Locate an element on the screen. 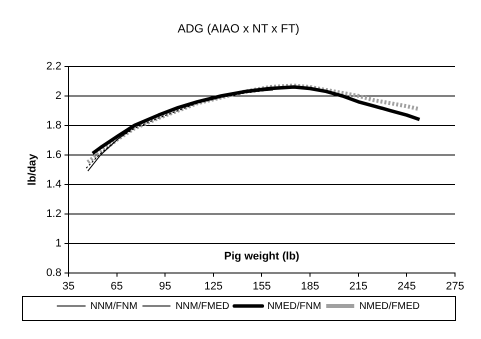 This screenshot has width=481, height=339. y-tick-label: 1.8 is located at coordinates (54, 125).